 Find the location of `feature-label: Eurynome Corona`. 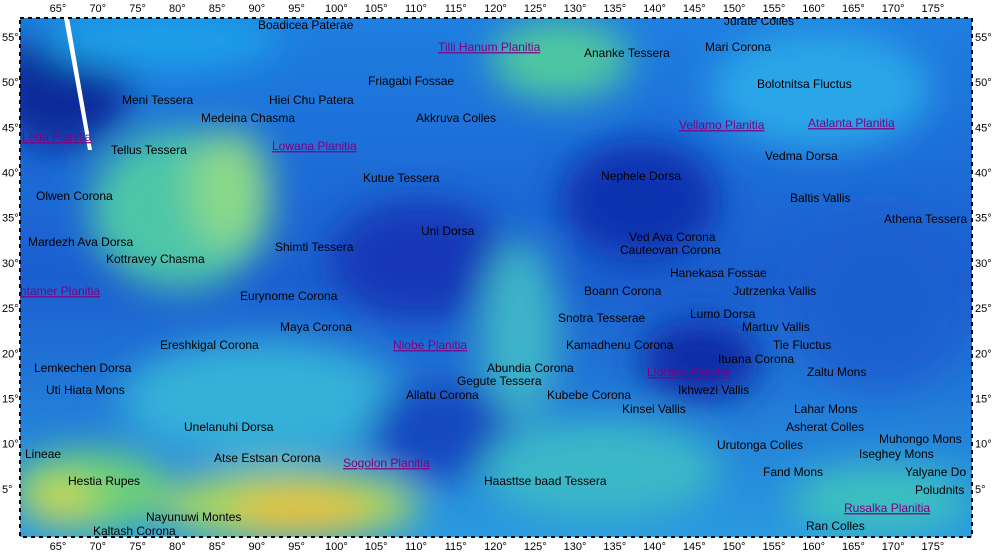

feature-label: Eurynome Corona is located at coordinates (289, 296).